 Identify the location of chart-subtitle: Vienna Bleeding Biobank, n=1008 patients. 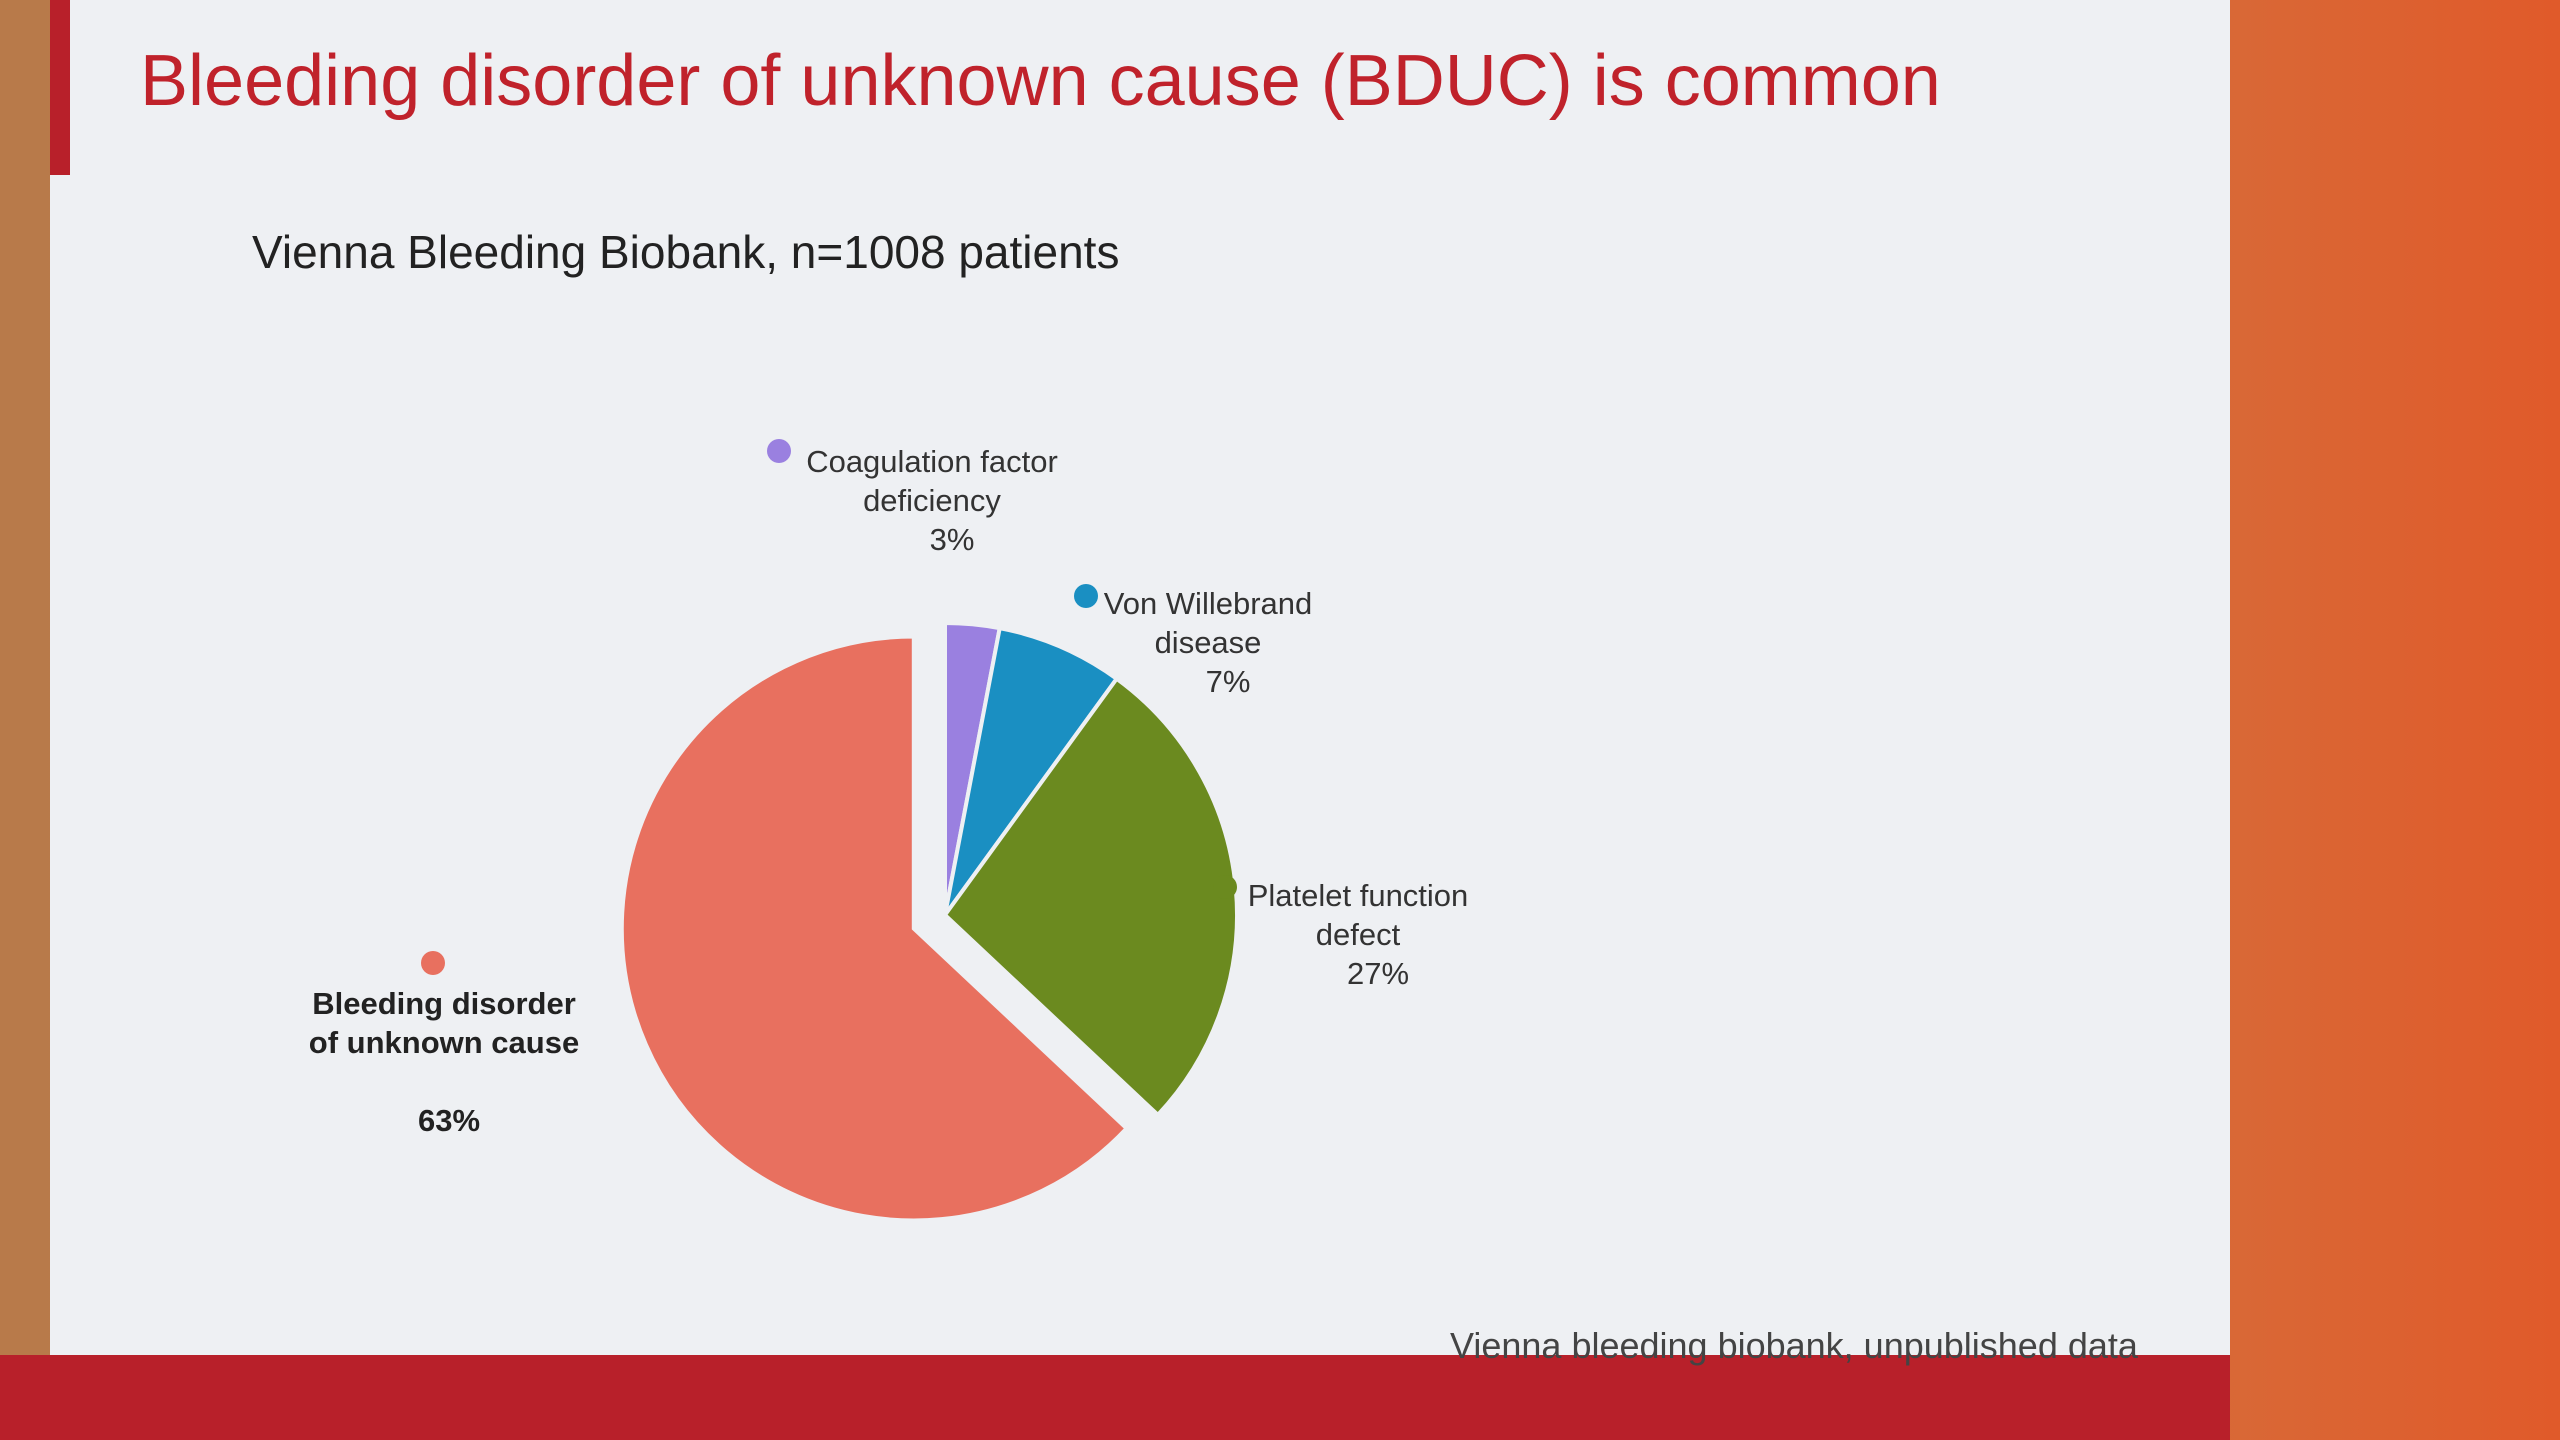
(686, 252).